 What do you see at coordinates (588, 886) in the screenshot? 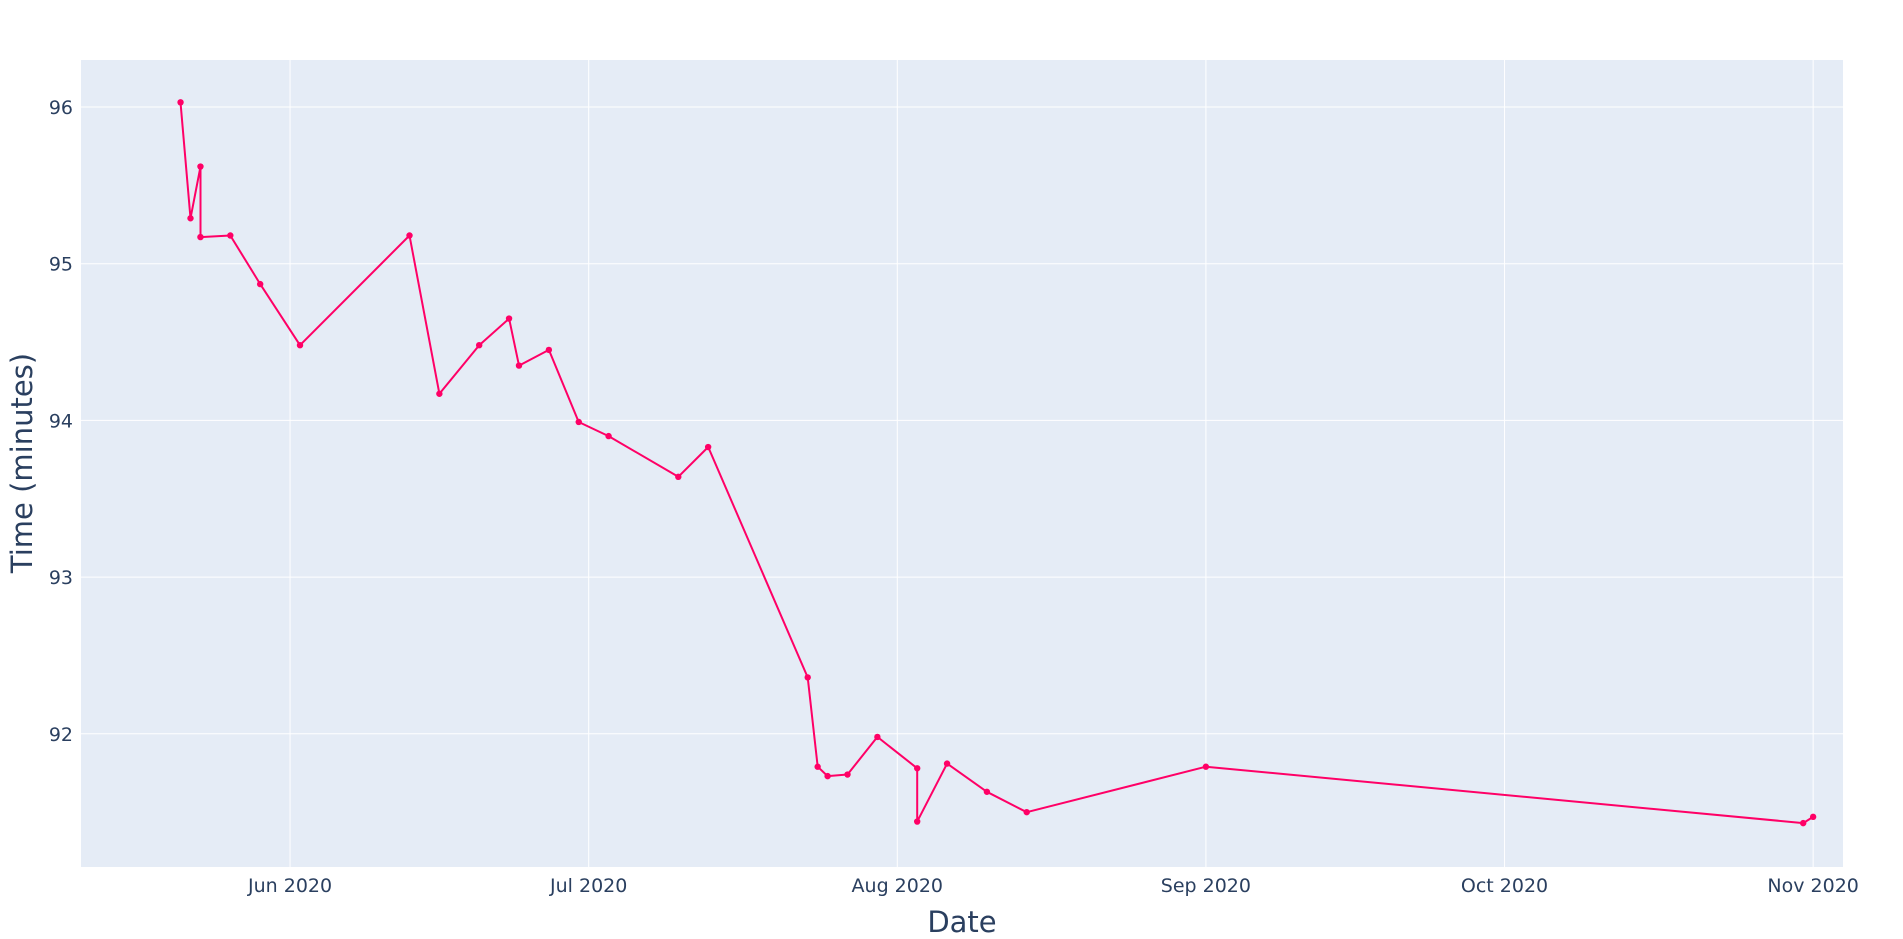
I see `x-tick-label: Jul 2020` at bounding box center [588, 886].